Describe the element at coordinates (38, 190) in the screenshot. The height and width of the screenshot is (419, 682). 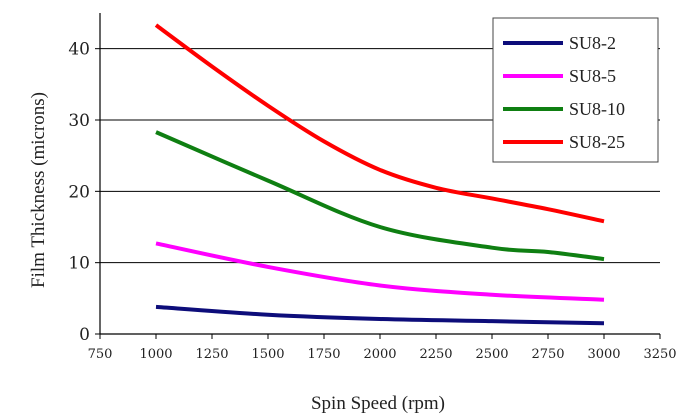
I see `y-axis-label: Film Thickness (microns)` at that location.